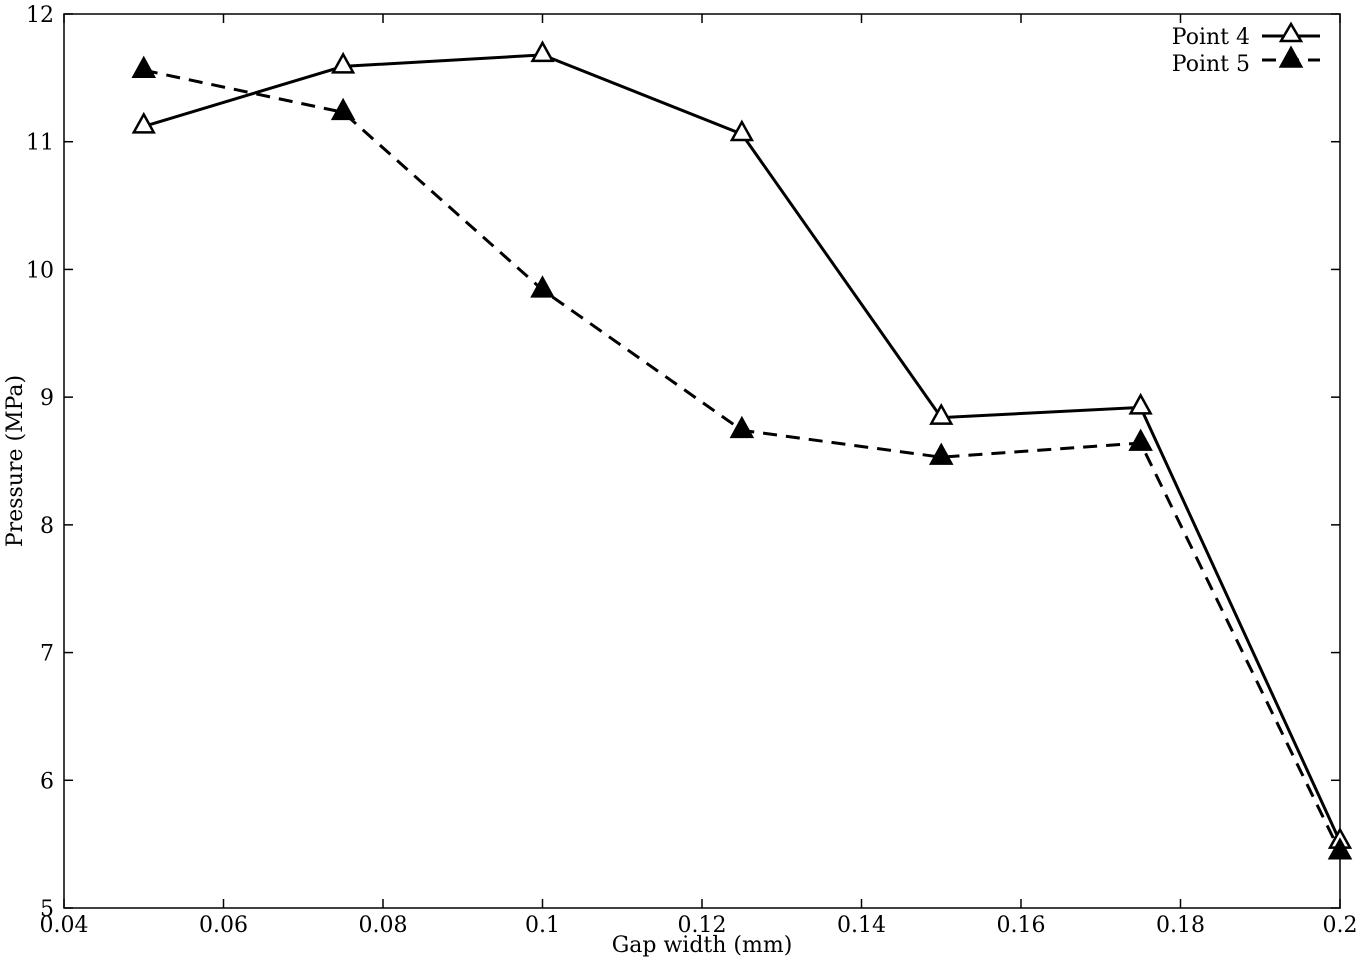 This screenshot has width=1360, height=960. Describe the element at coordinates (40, 15) in the screenshot. I see `y-tick-label: 12` at that location.